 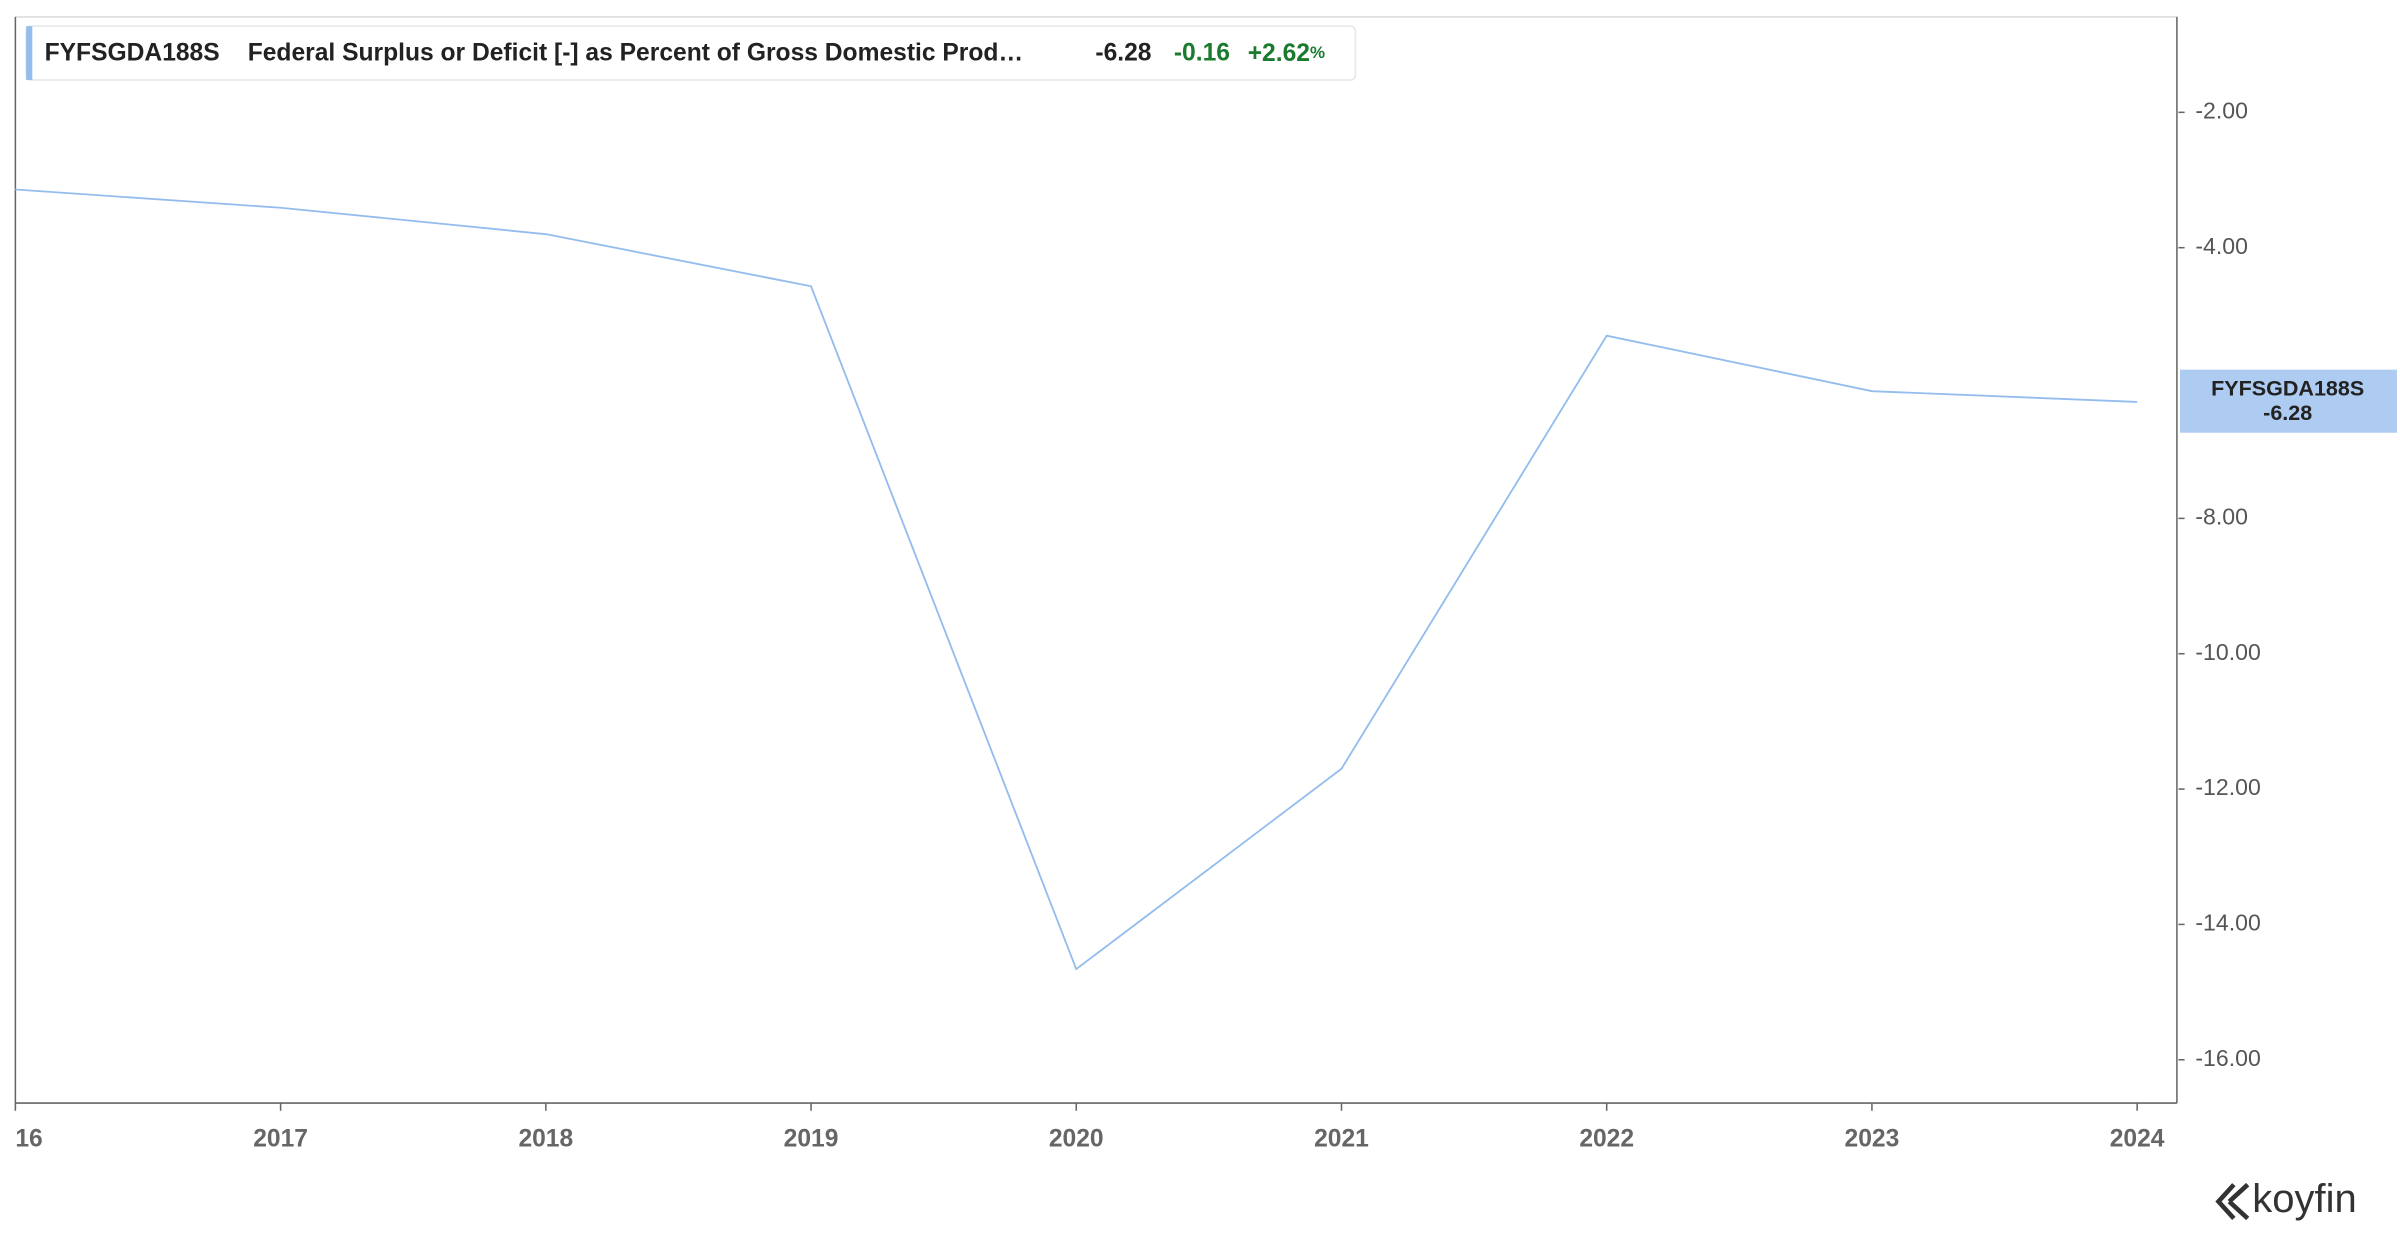 I want to click on logo: koyfin, so click(x=2286, y=1199).